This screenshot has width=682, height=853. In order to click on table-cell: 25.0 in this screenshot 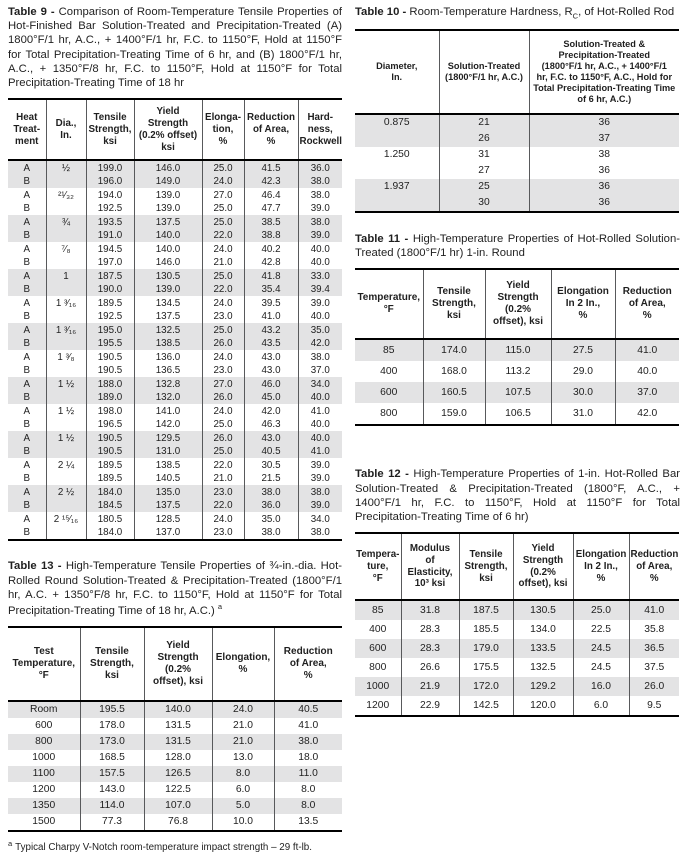, I will do `click(222, 330)`.